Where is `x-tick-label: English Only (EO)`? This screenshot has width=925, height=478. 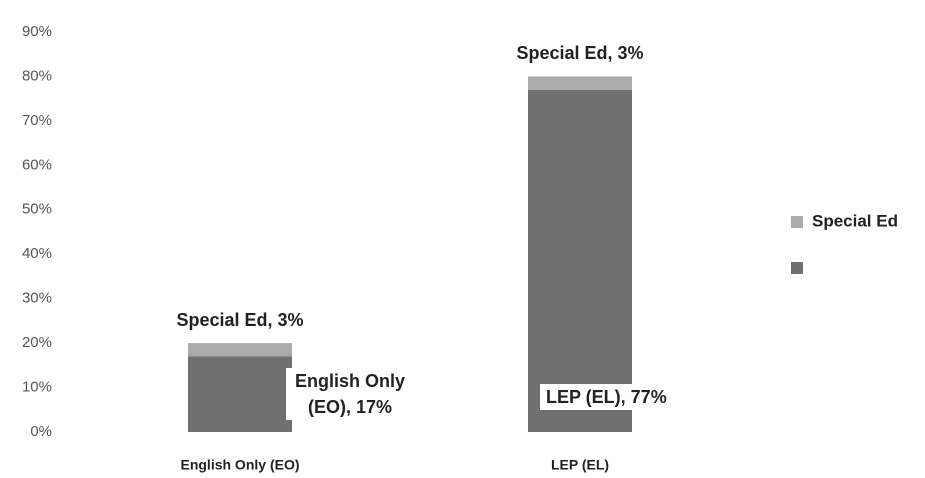 x-tick-label: English Only (EO) is located at coordinates (239, 465).